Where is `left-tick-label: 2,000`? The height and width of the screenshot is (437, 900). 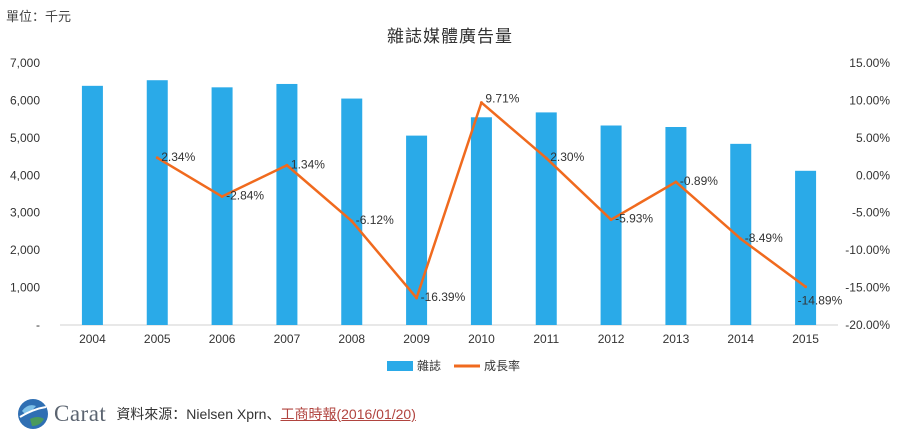 left-tick-label: 2,000 is located at coordinates (25, 250).